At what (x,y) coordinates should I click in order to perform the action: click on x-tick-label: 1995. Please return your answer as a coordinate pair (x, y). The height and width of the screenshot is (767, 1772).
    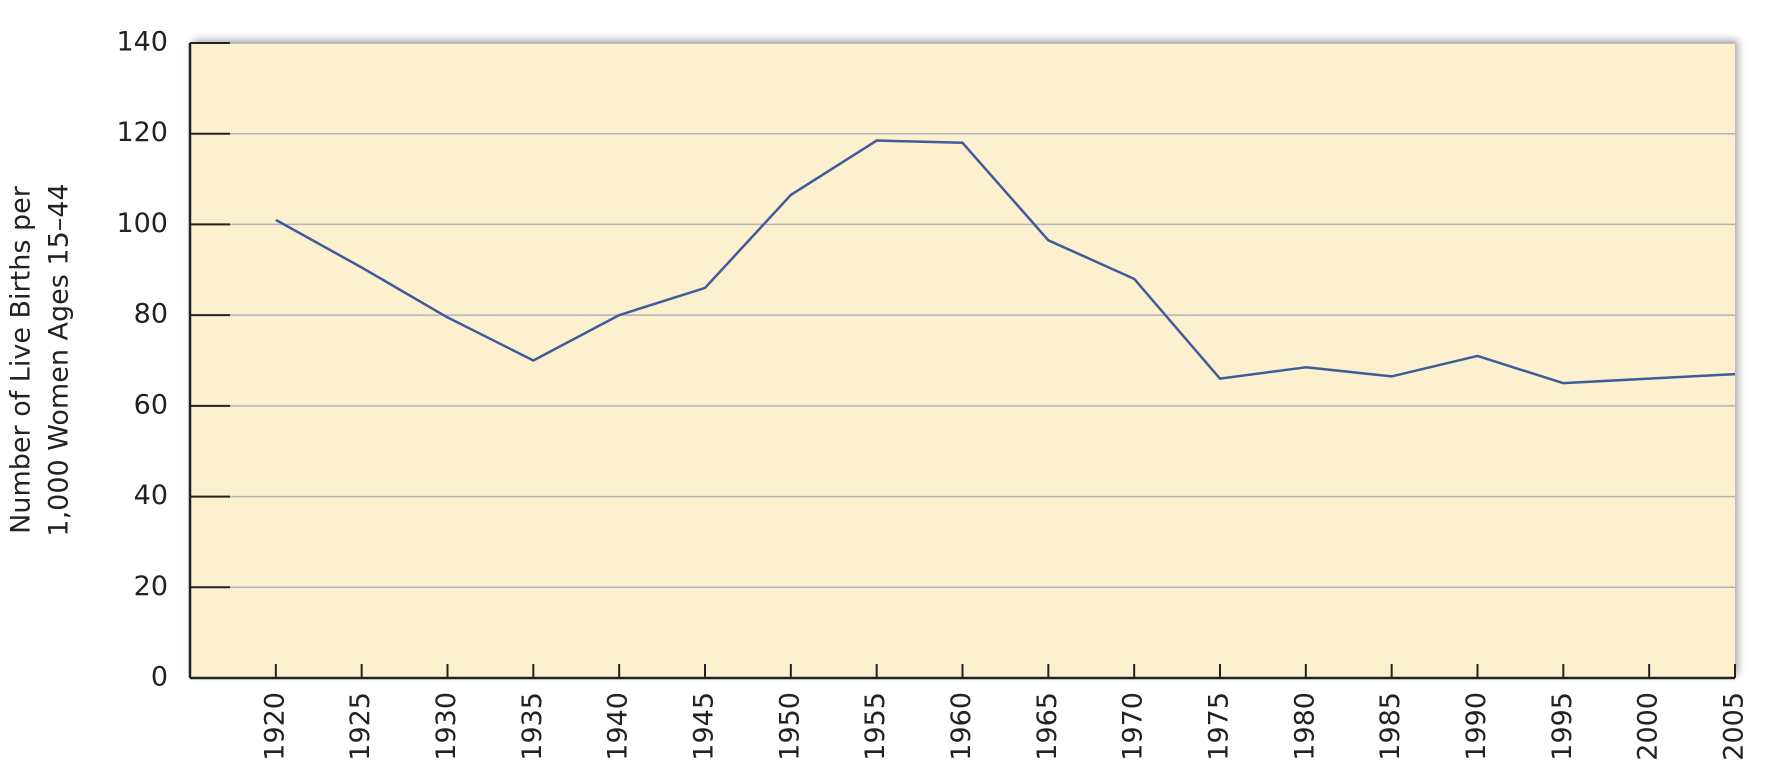
    Looking at the image, I should click on (1562, 726).